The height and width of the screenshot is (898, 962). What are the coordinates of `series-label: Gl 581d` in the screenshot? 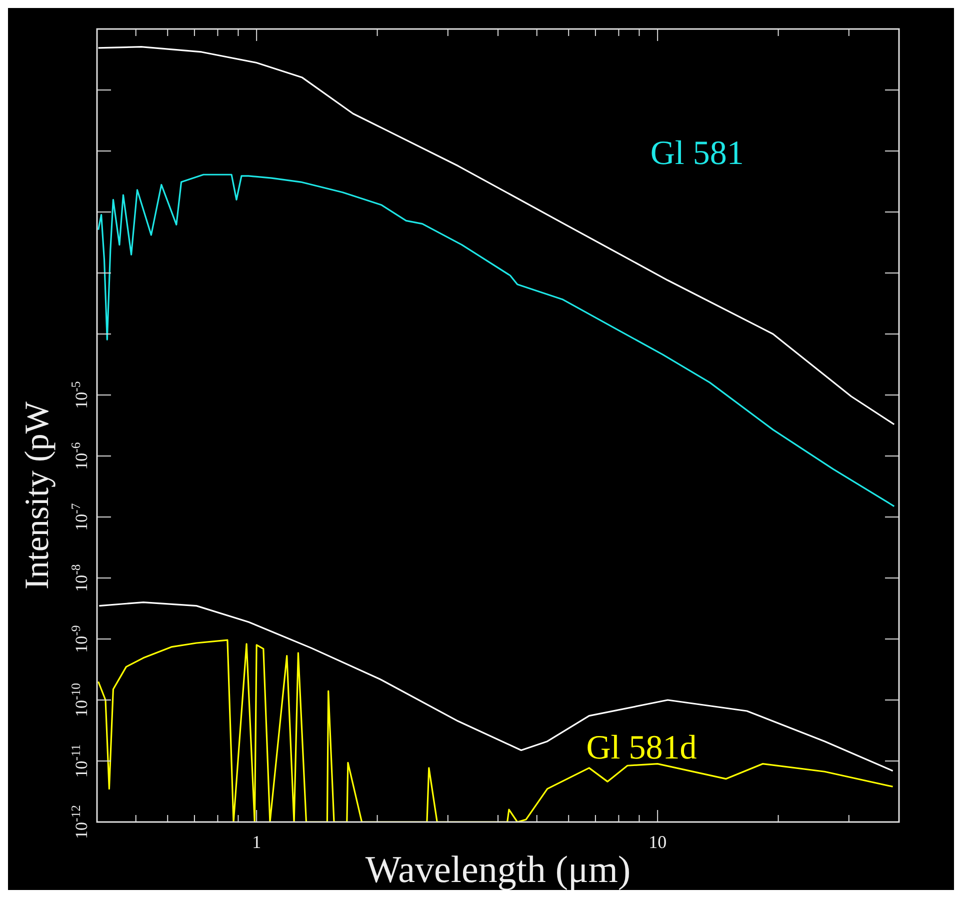 It's located at (641, 748).